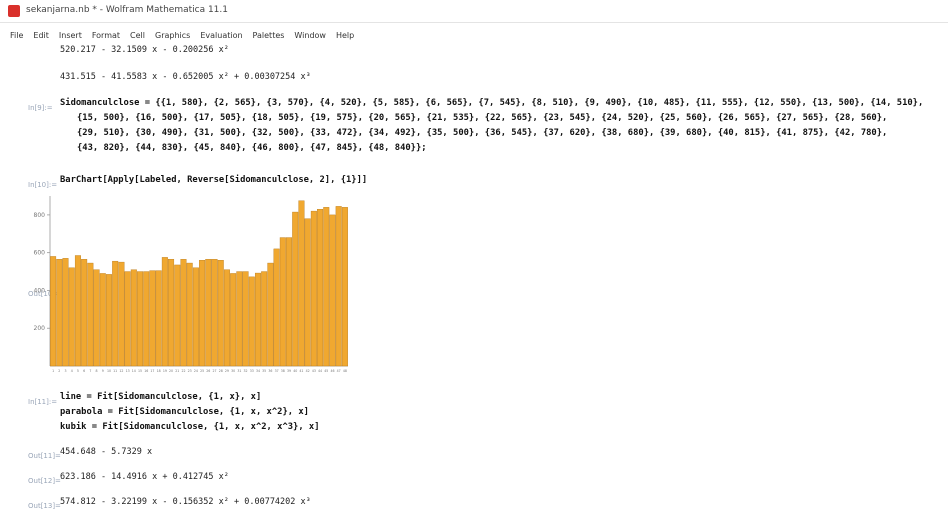 The height and width of the screenshot is (516, 948). What do you see at coordinates (190, 371) in the screenshot?
I see `x-tick-label: 23` at bounding box center [190, 371].